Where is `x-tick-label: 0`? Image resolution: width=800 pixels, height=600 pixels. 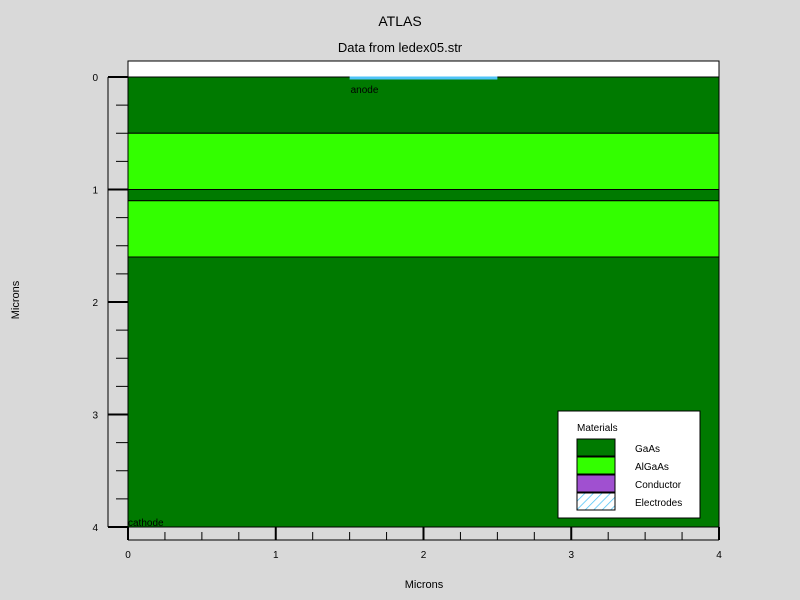 x-tick-label: 0 is located at coordinates (128, 555).